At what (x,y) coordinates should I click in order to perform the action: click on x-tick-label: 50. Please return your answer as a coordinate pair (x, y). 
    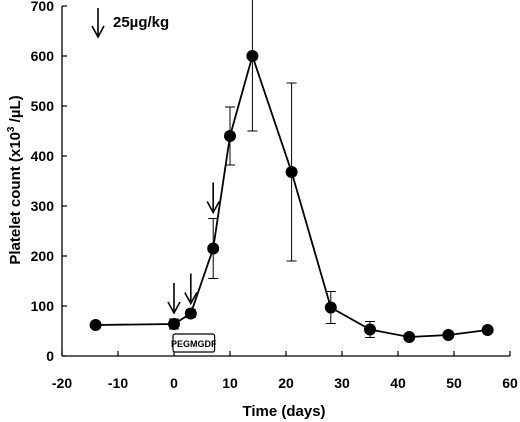
    Looking at the image, I should click on (454, 383).